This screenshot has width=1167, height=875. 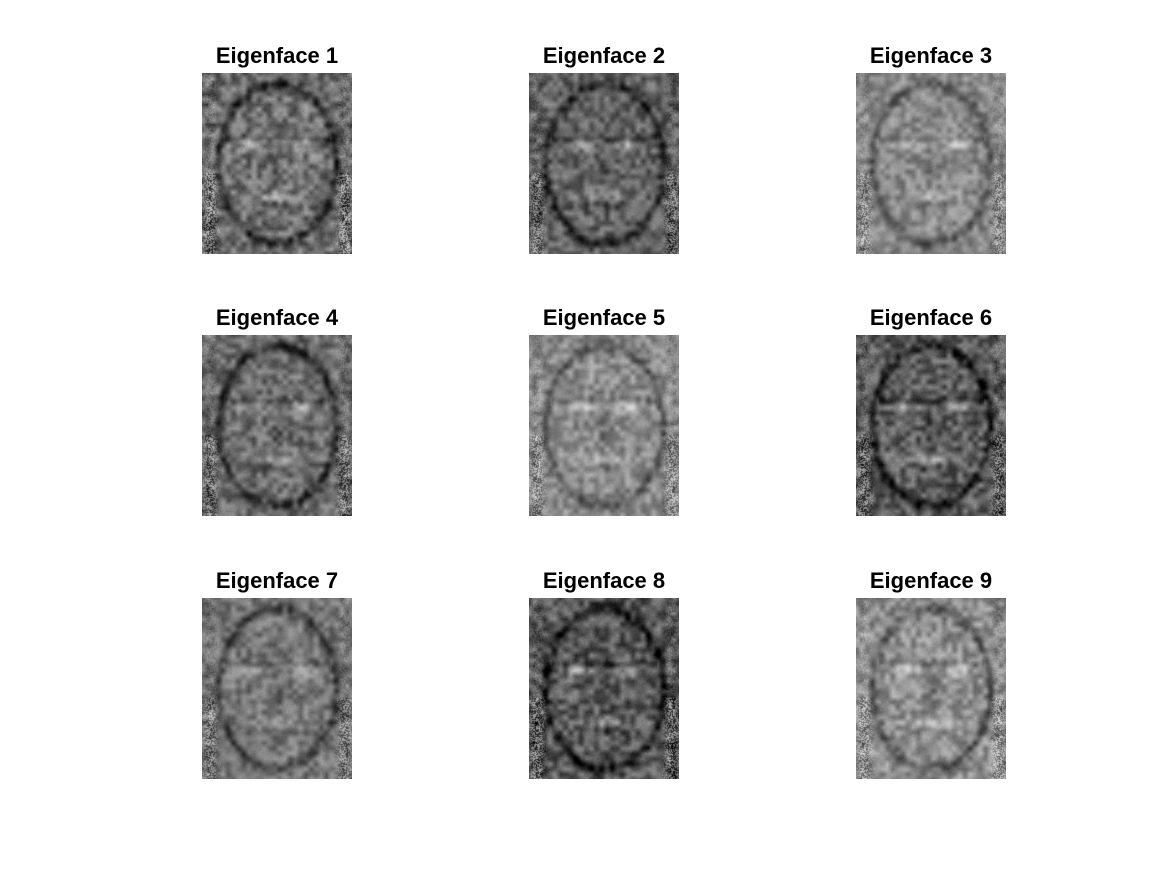 What do you see at coordinates (604, 317) in the screenshot?
I see `panel-title: Eigenface 5` at bounding box center [604, 317].